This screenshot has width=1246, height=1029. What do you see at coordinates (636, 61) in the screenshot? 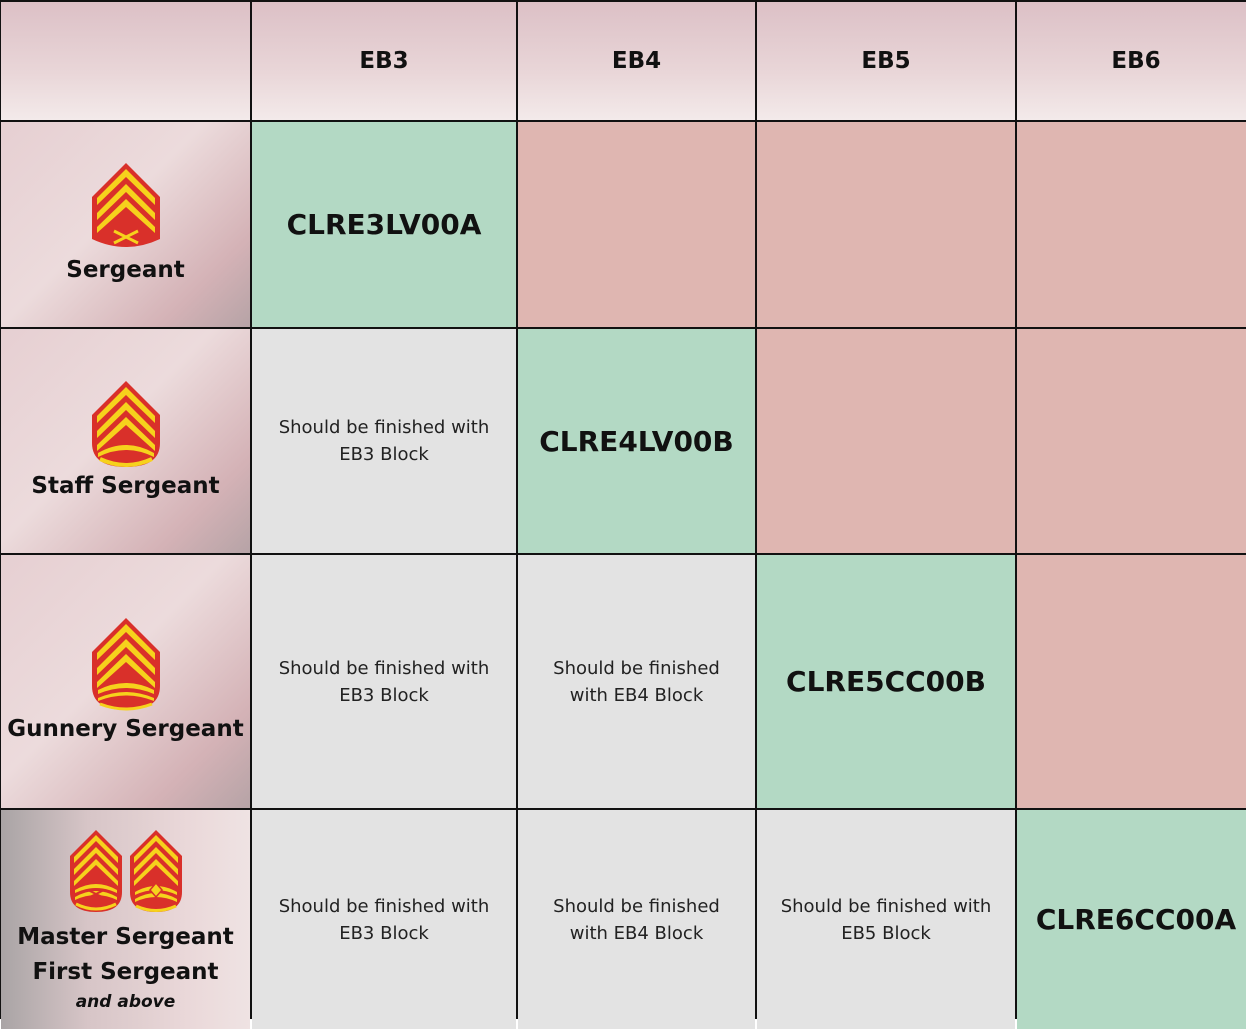
I see `header-eb4: EB4` at bounding box center [636, 61].